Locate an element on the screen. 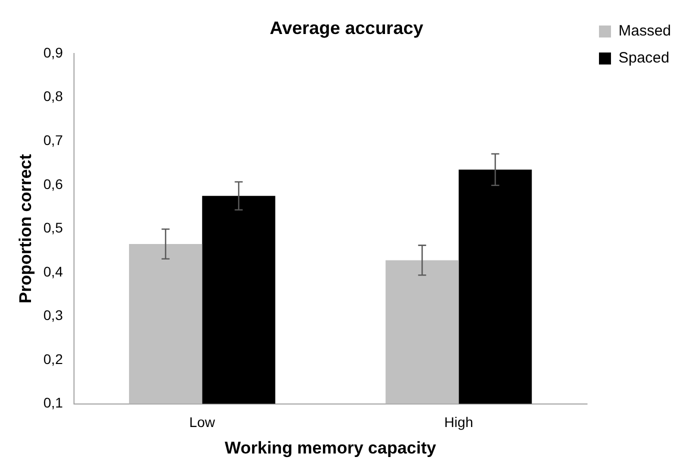 The width and height of the screenshot is (693, 475). y-tick-label: 0,9 is located at coordinates (53, 52).